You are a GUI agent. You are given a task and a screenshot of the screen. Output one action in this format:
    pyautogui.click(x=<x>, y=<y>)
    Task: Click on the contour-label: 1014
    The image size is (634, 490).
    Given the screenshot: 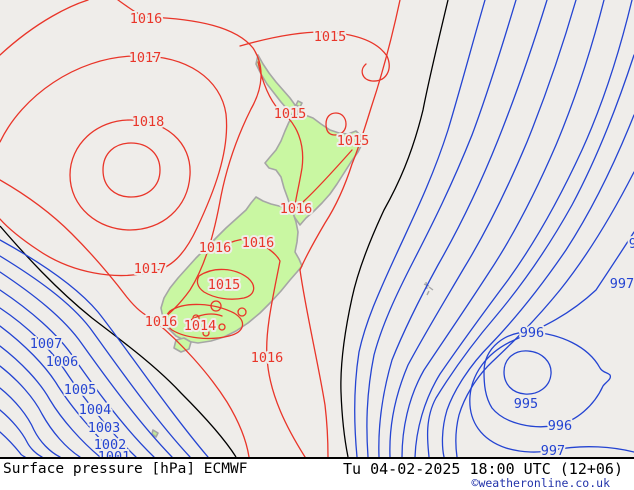 What is the action you would take?
    pyautogui.click(x=200, y=326)
    